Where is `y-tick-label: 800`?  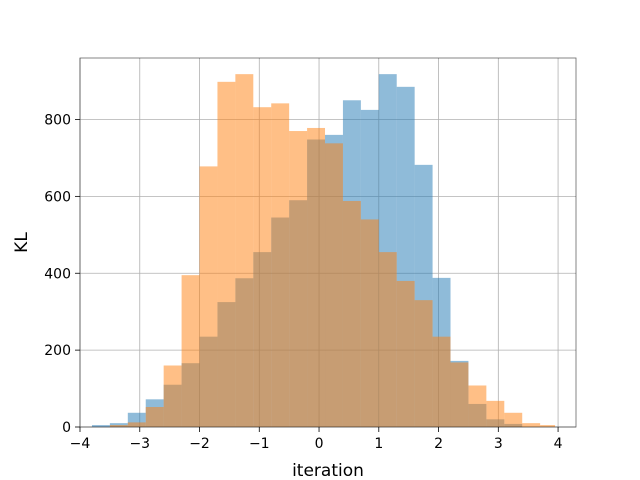 y-tick-label: 800 is located at coordinates (57, 121).